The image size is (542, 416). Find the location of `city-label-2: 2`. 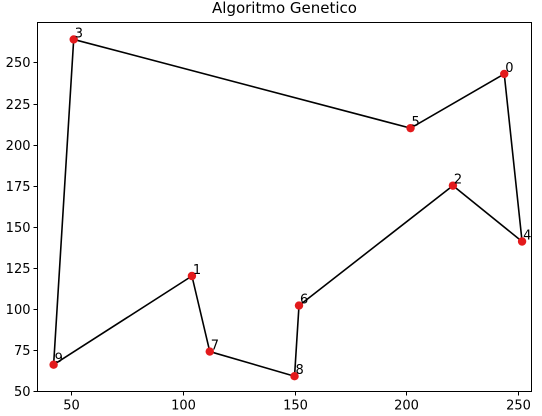

city-label-2: 2 is located at coordinates (458, 180).